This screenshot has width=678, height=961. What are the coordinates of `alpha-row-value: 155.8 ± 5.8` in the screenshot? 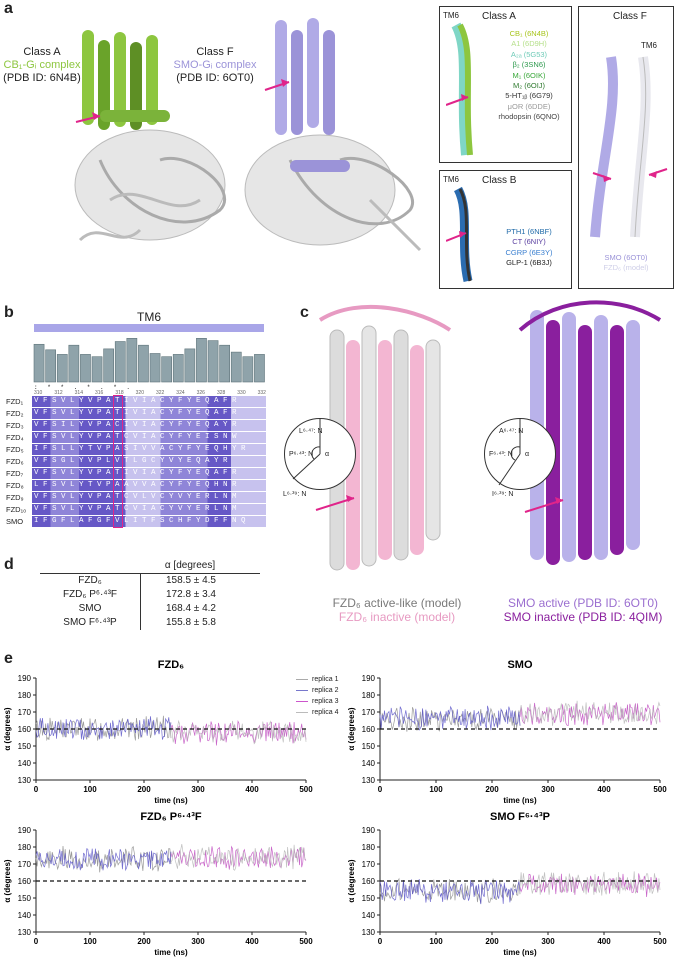 It's located at (190, 623).